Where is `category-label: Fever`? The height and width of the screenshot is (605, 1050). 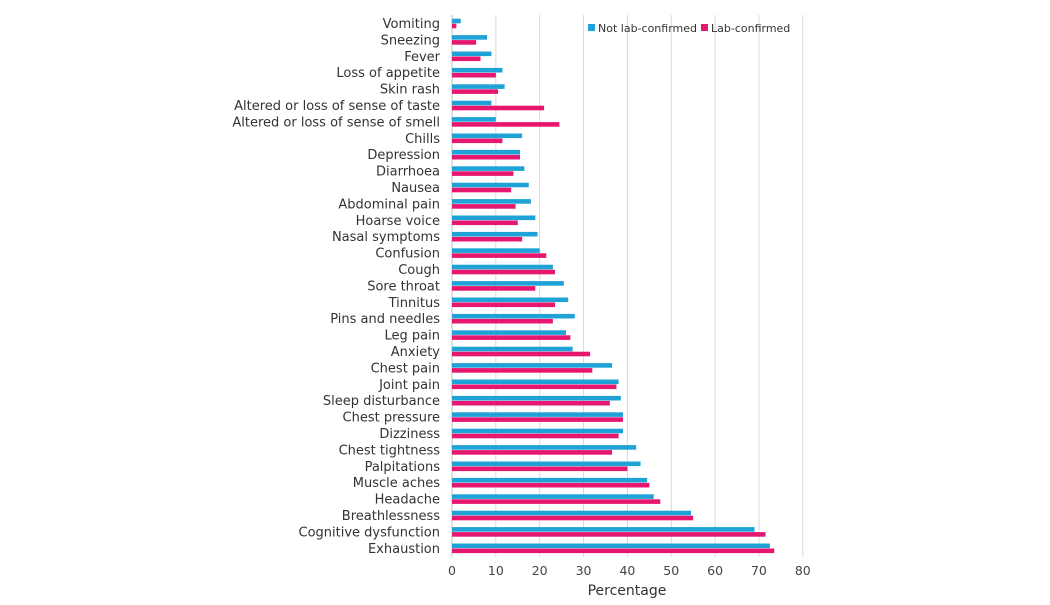 category-label: Fever is located at coordinates (422, 57).